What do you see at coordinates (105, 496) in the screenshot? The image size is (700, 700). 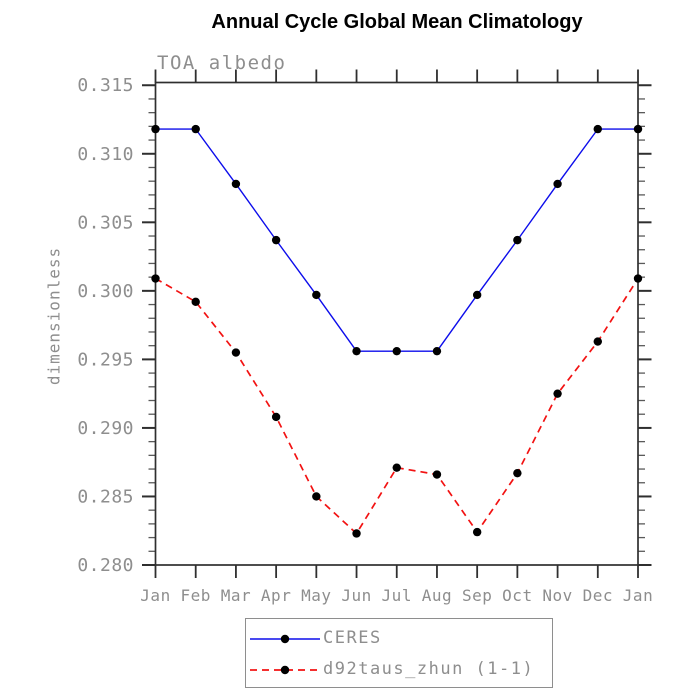 I see `y-tick-label: 0.285` at bounding box center [105, 496].